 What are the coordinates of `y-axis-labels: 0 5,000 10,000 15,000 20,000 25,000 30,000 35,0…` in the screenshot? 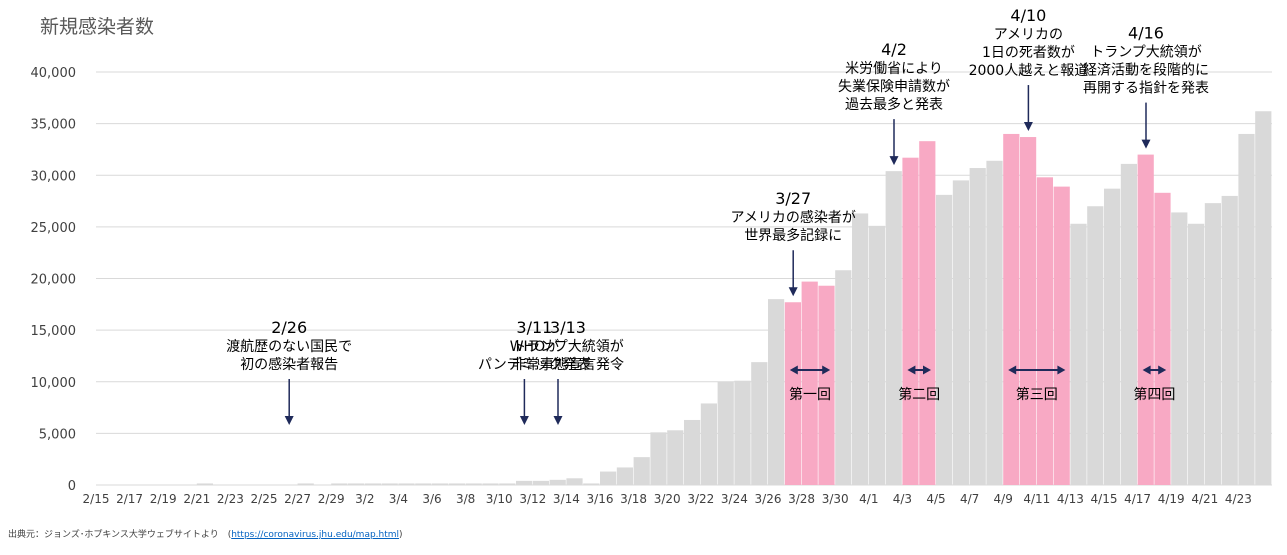 It's located at (54, 280).